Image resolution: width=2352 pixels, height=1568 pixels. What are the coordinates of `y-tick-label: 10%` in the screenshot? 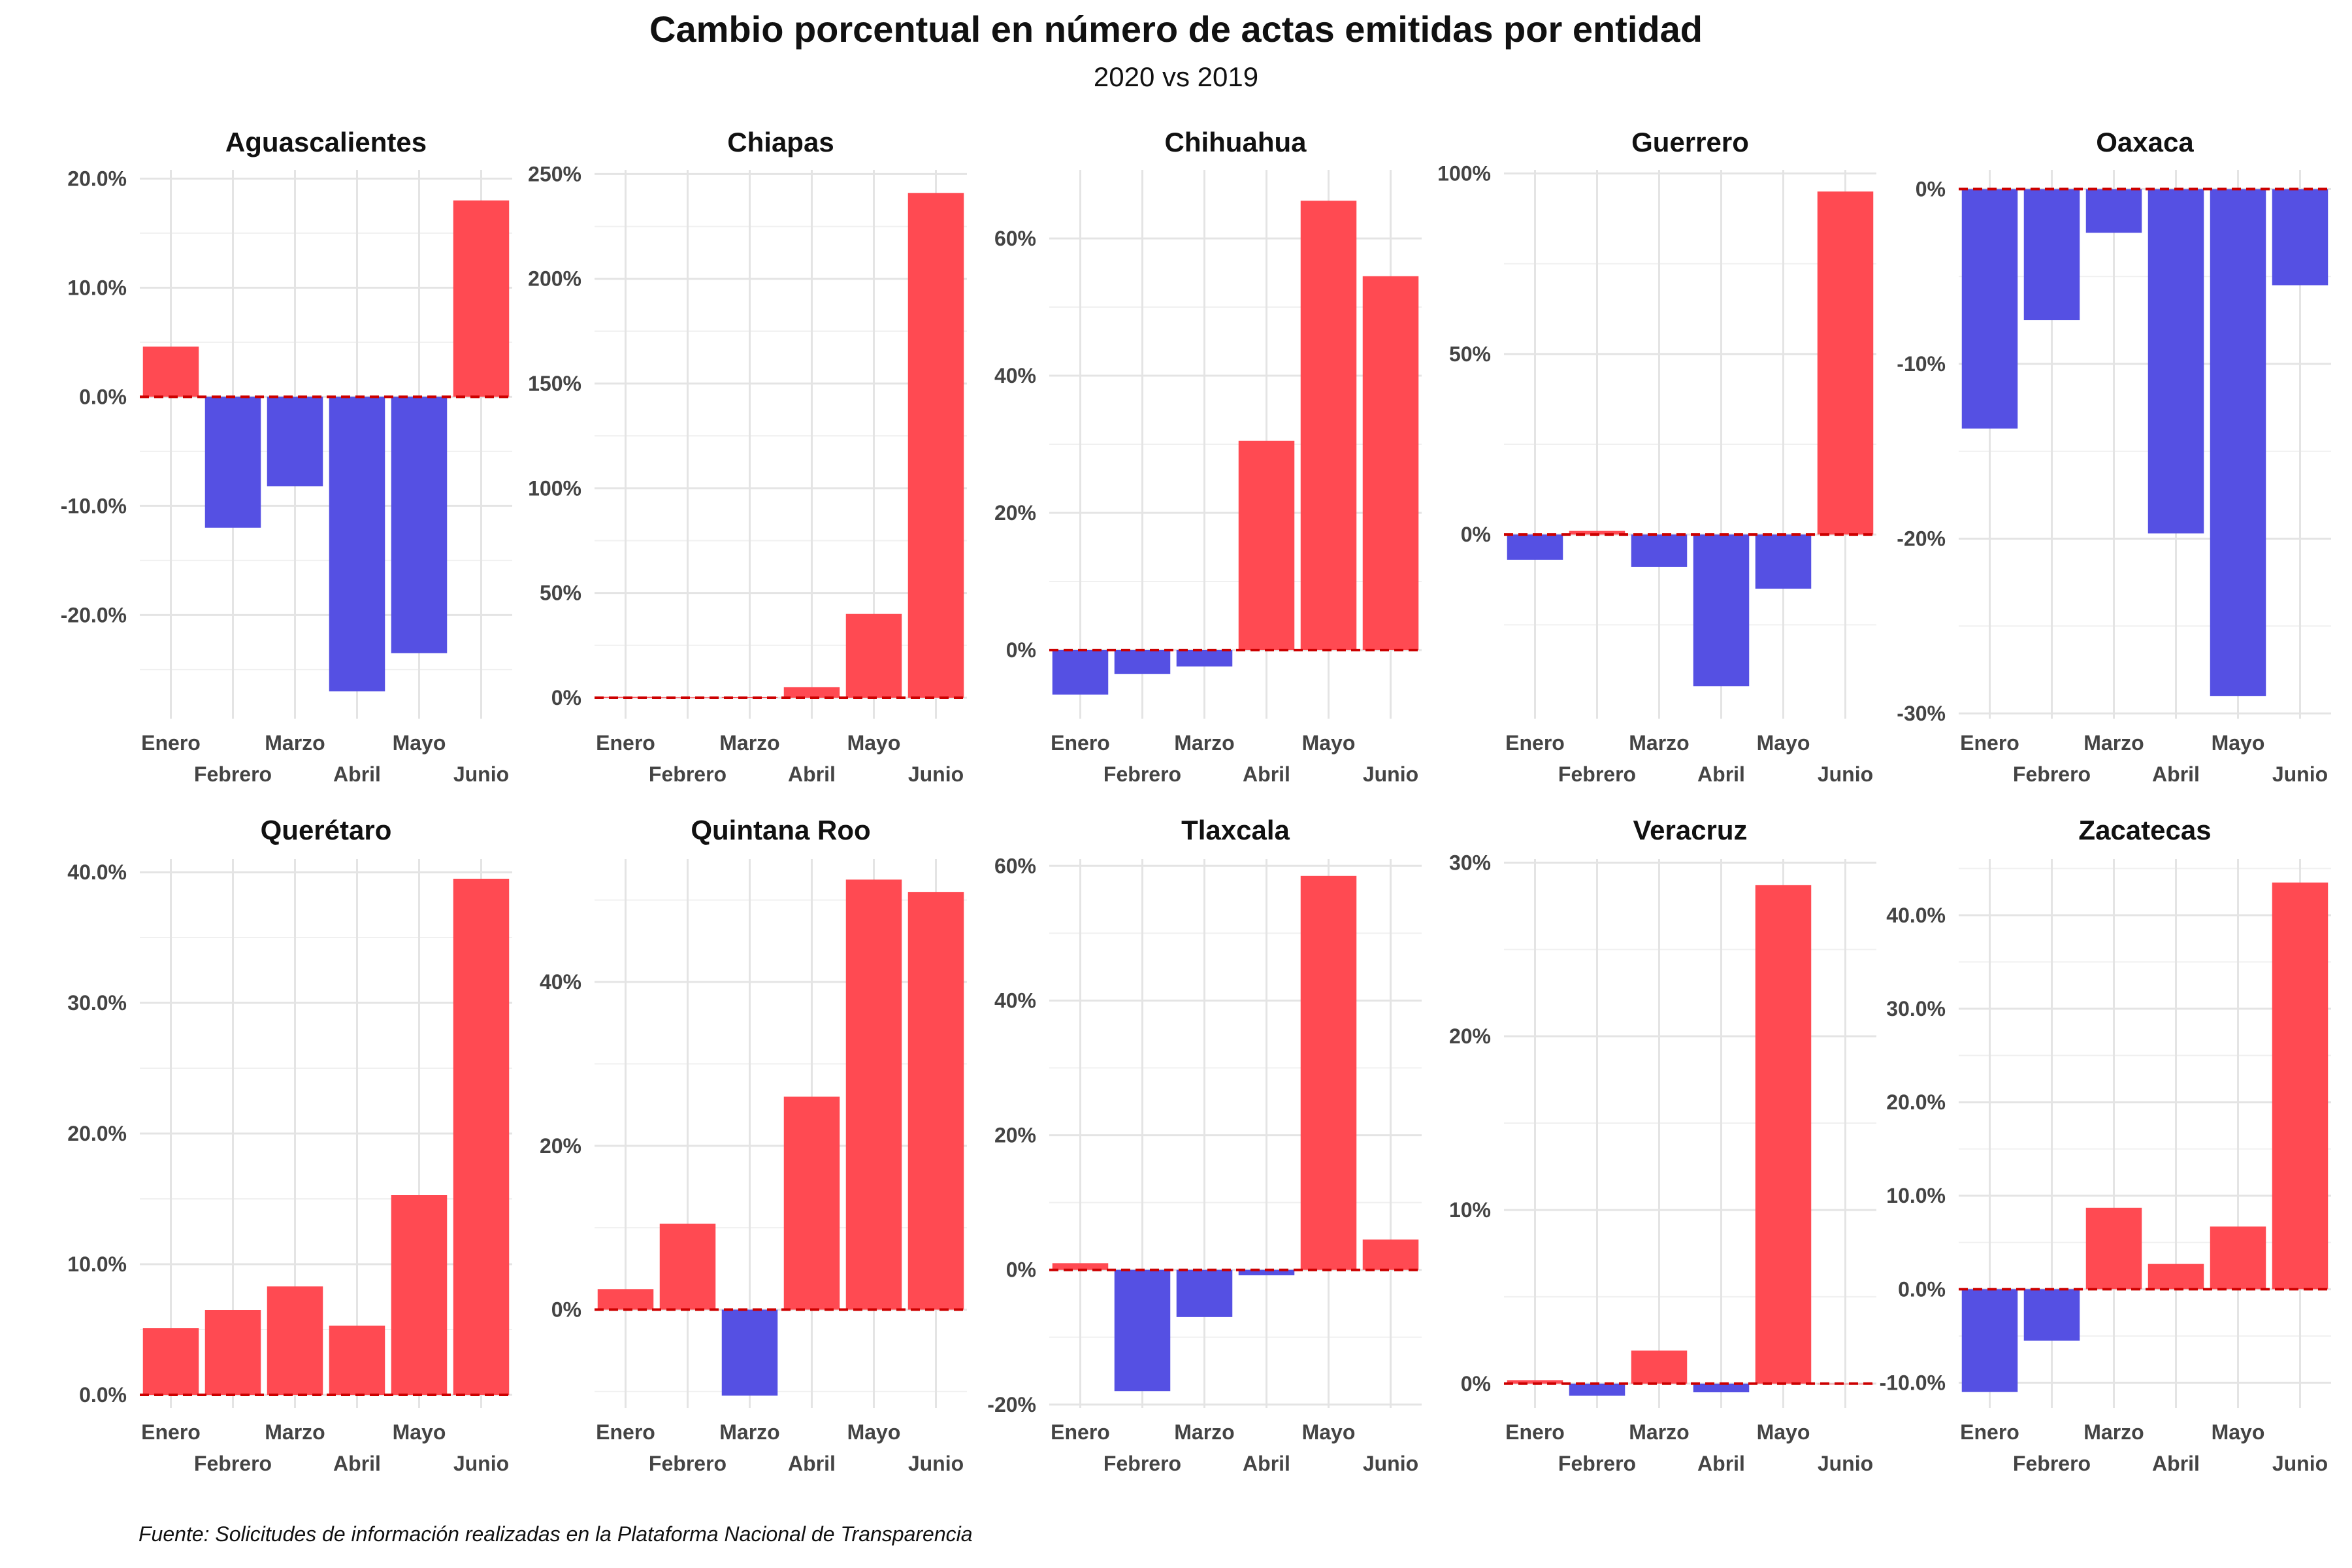 It's located at (1470, 1210).